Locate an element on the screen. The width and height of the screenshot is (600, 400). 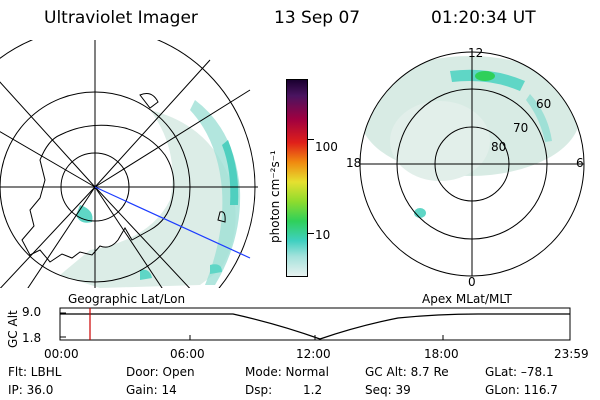
glon-info: GLon: 116.7 is located at coordinates (521, 390).